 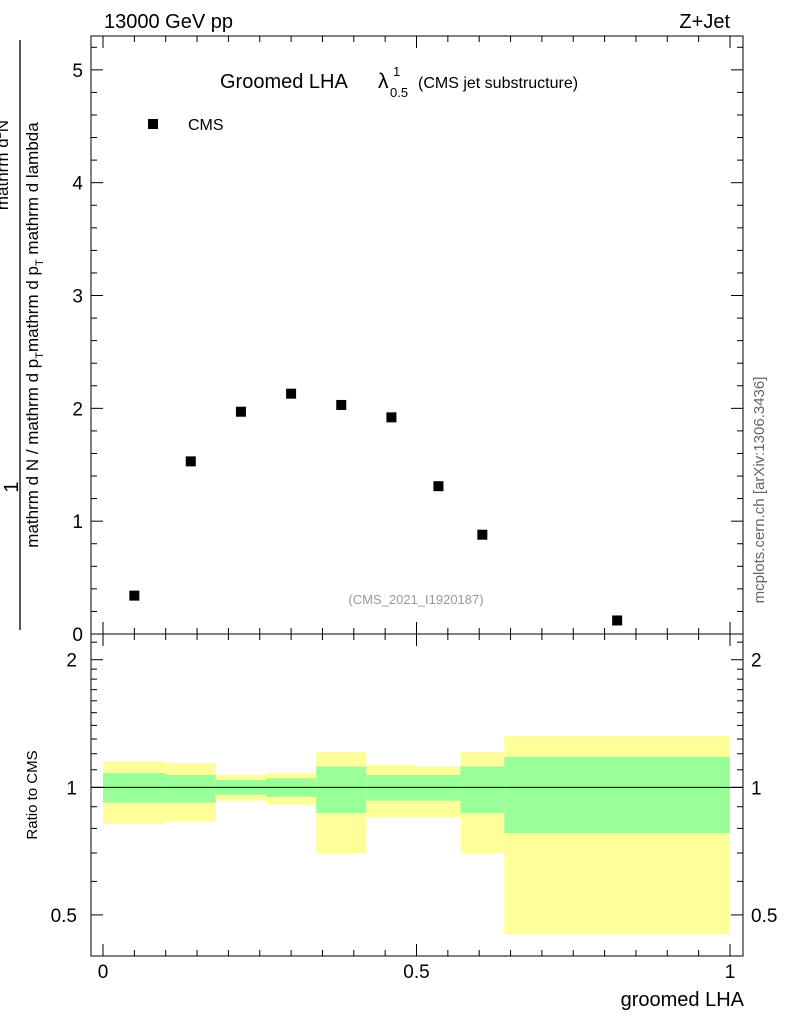 I want to click on y-label-top-numerator: mathrm d2N, so click(x=6, y=165).